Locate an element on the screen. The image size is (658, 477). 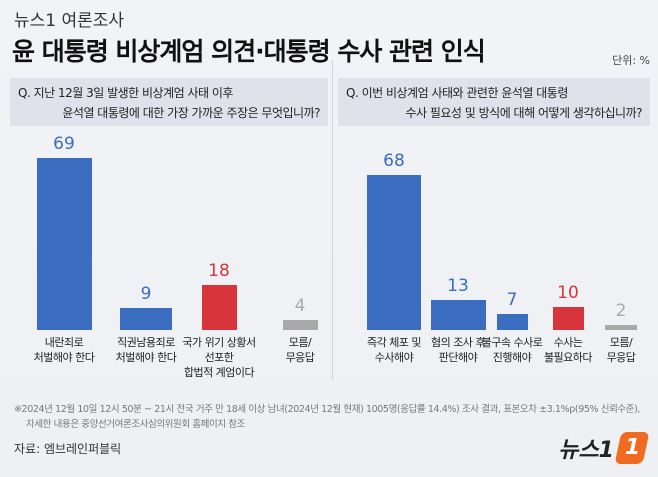
chart-2-category-label-5: 모름/무응답 is located at coordinates (621, 350).